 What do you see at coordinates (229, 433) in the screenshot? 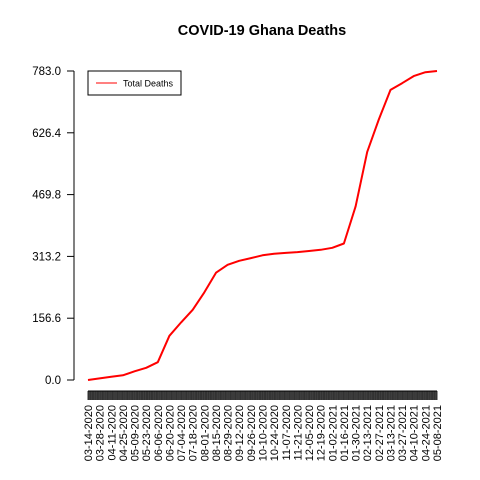
I see `x-tick-label: 08-29-2020` at bounding box center [229, 433].